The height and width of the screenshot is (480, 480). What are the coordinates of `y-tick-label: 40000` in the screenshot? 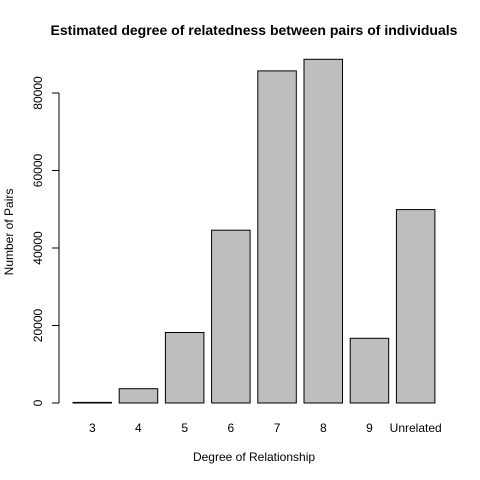 It's located at (38, 248).